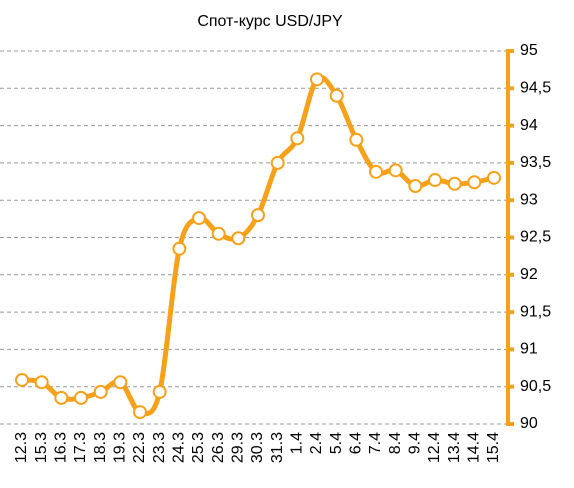 This screenshot has width=574, height=488. I want to click on x-tick-label: 30.3, so click(257, 447).